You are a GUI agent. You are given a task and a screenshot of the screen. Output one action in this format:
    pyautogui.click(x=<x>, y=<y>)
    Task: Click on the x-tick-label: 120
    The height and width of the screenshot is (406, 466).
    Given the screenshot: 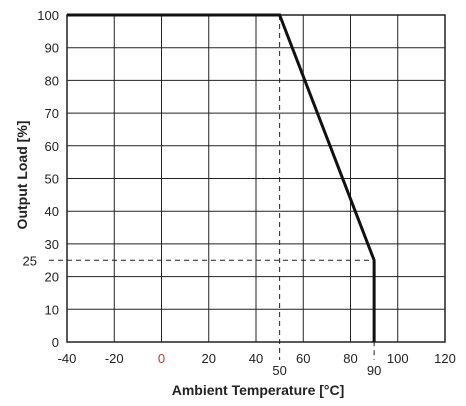 What is the action you would take?
    pyautogui.click(x=445, y=358)
    